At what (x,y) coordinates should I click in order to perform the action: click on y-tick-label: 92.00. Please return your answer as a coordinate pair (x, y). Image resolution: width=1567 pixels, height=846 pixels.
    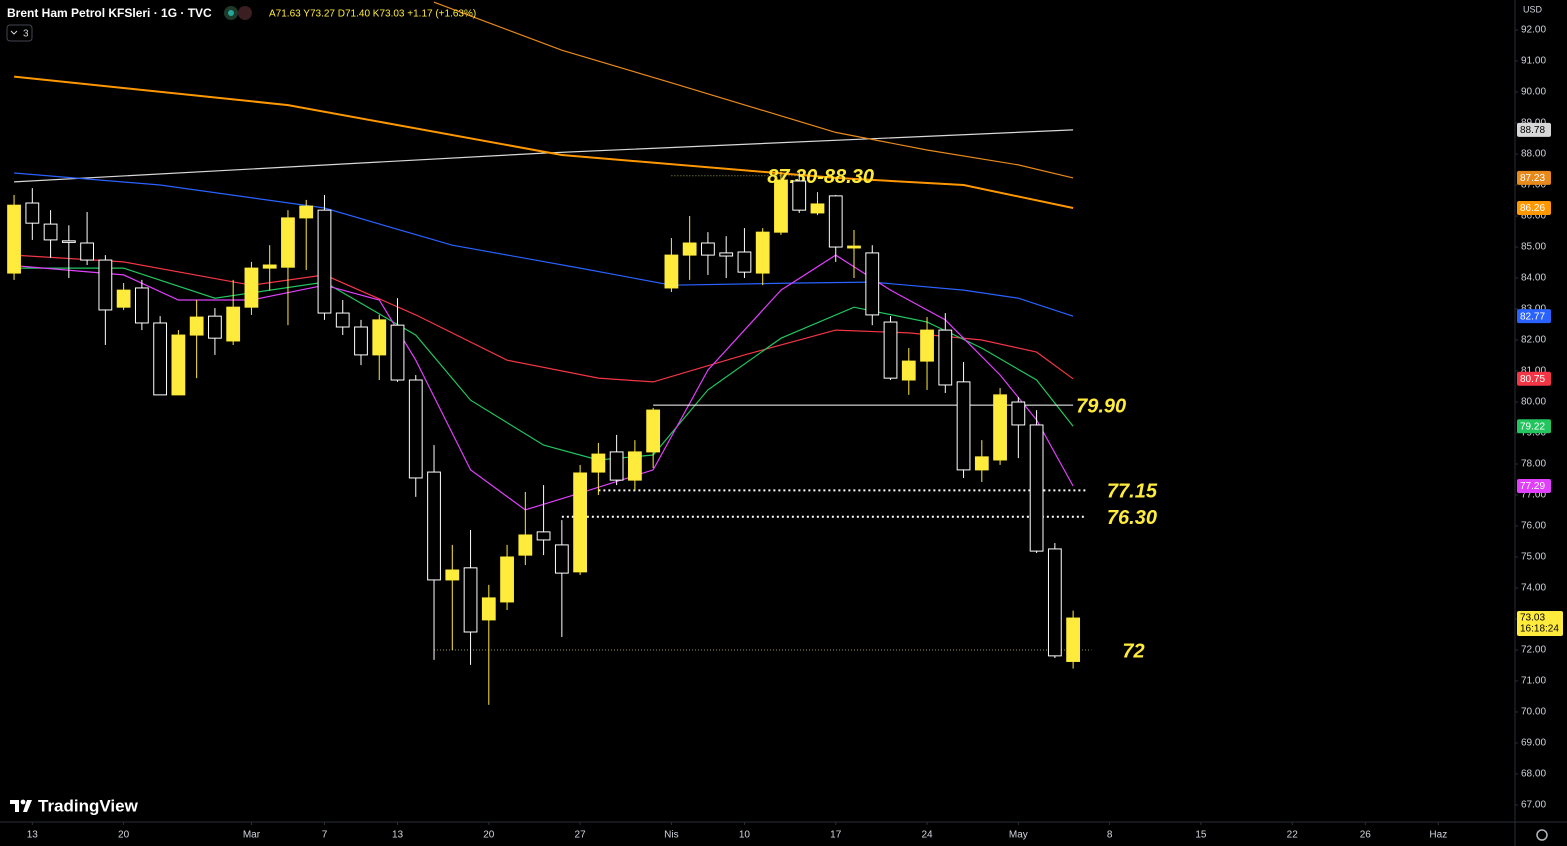
    Looking at the image, I should click on (1533, 30).